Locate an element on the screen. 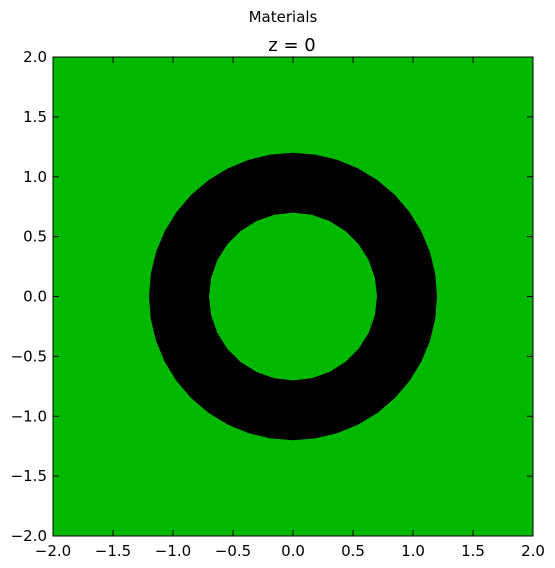  y-tick-label: −2.0 is located at coordinates (29, 536).